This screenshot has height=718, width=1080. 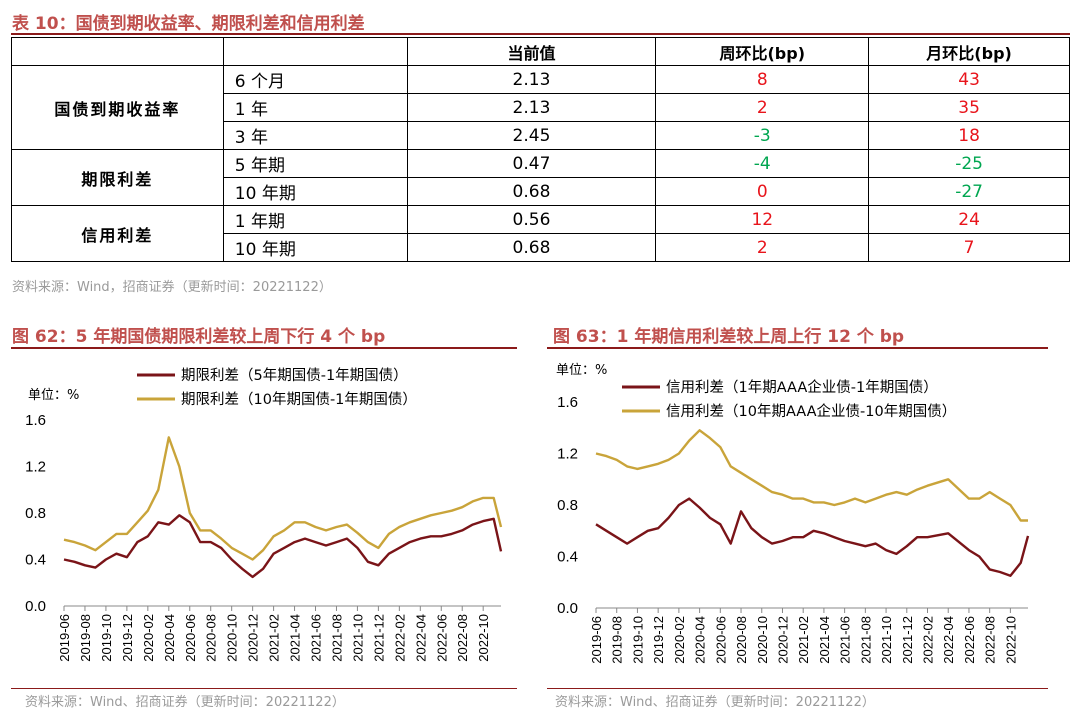 I want to click on y-tick-label: 0.4, so click(x=567, y=557).